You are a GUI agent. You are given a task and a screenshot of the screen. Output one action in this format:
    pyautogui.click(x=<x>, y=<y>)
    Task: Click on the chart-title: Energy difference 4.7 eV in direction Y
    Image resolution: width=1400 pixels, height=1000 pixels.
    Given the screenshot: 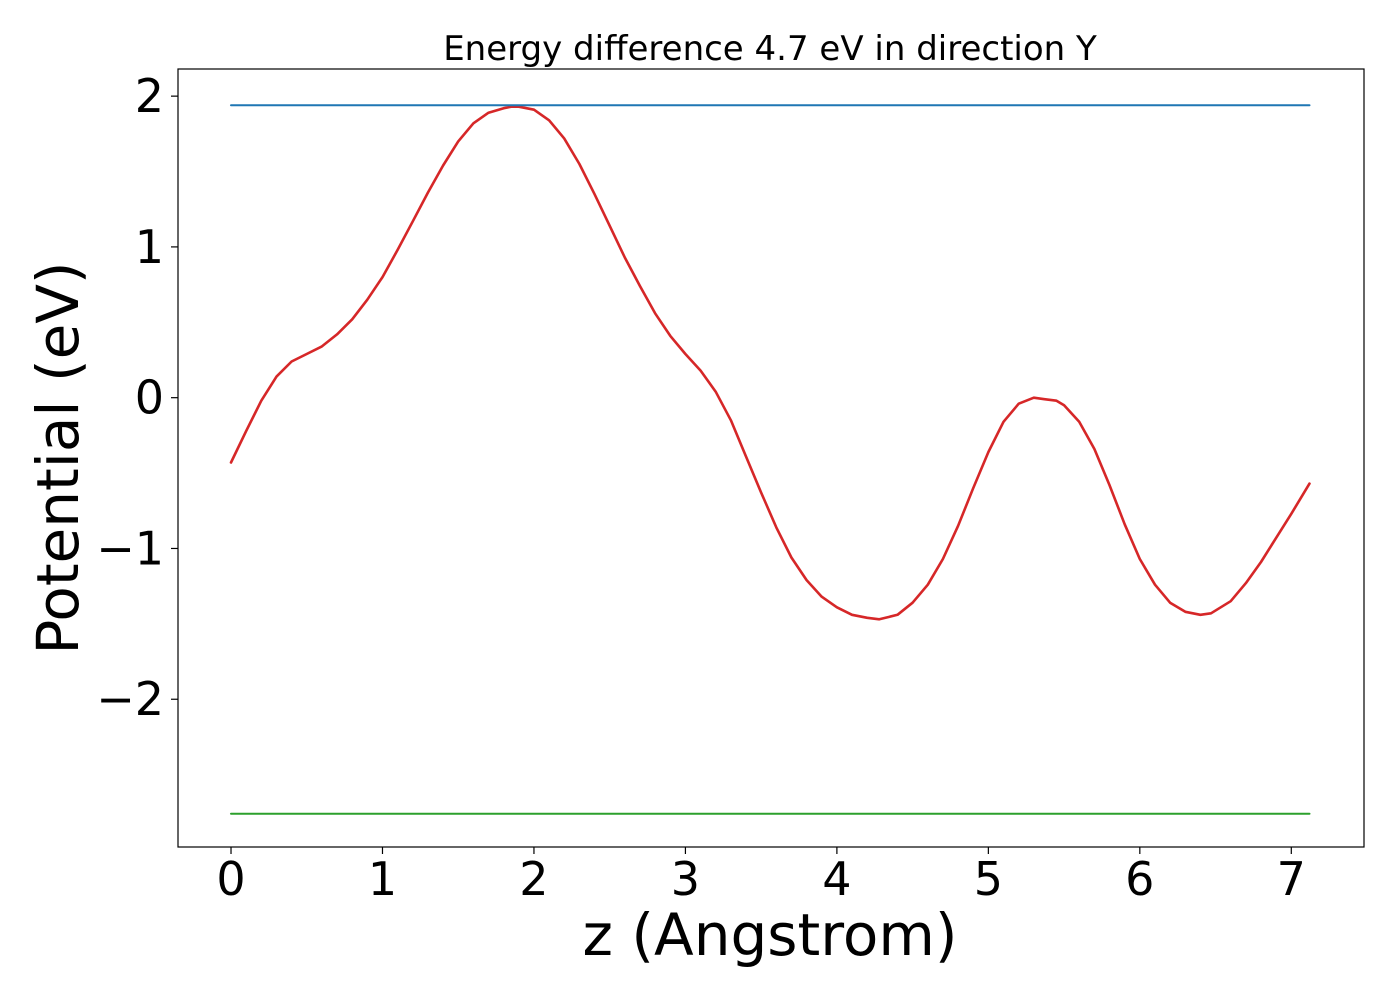 What is the action you would take?
    pyautogui.click(x=770, y=49)
    